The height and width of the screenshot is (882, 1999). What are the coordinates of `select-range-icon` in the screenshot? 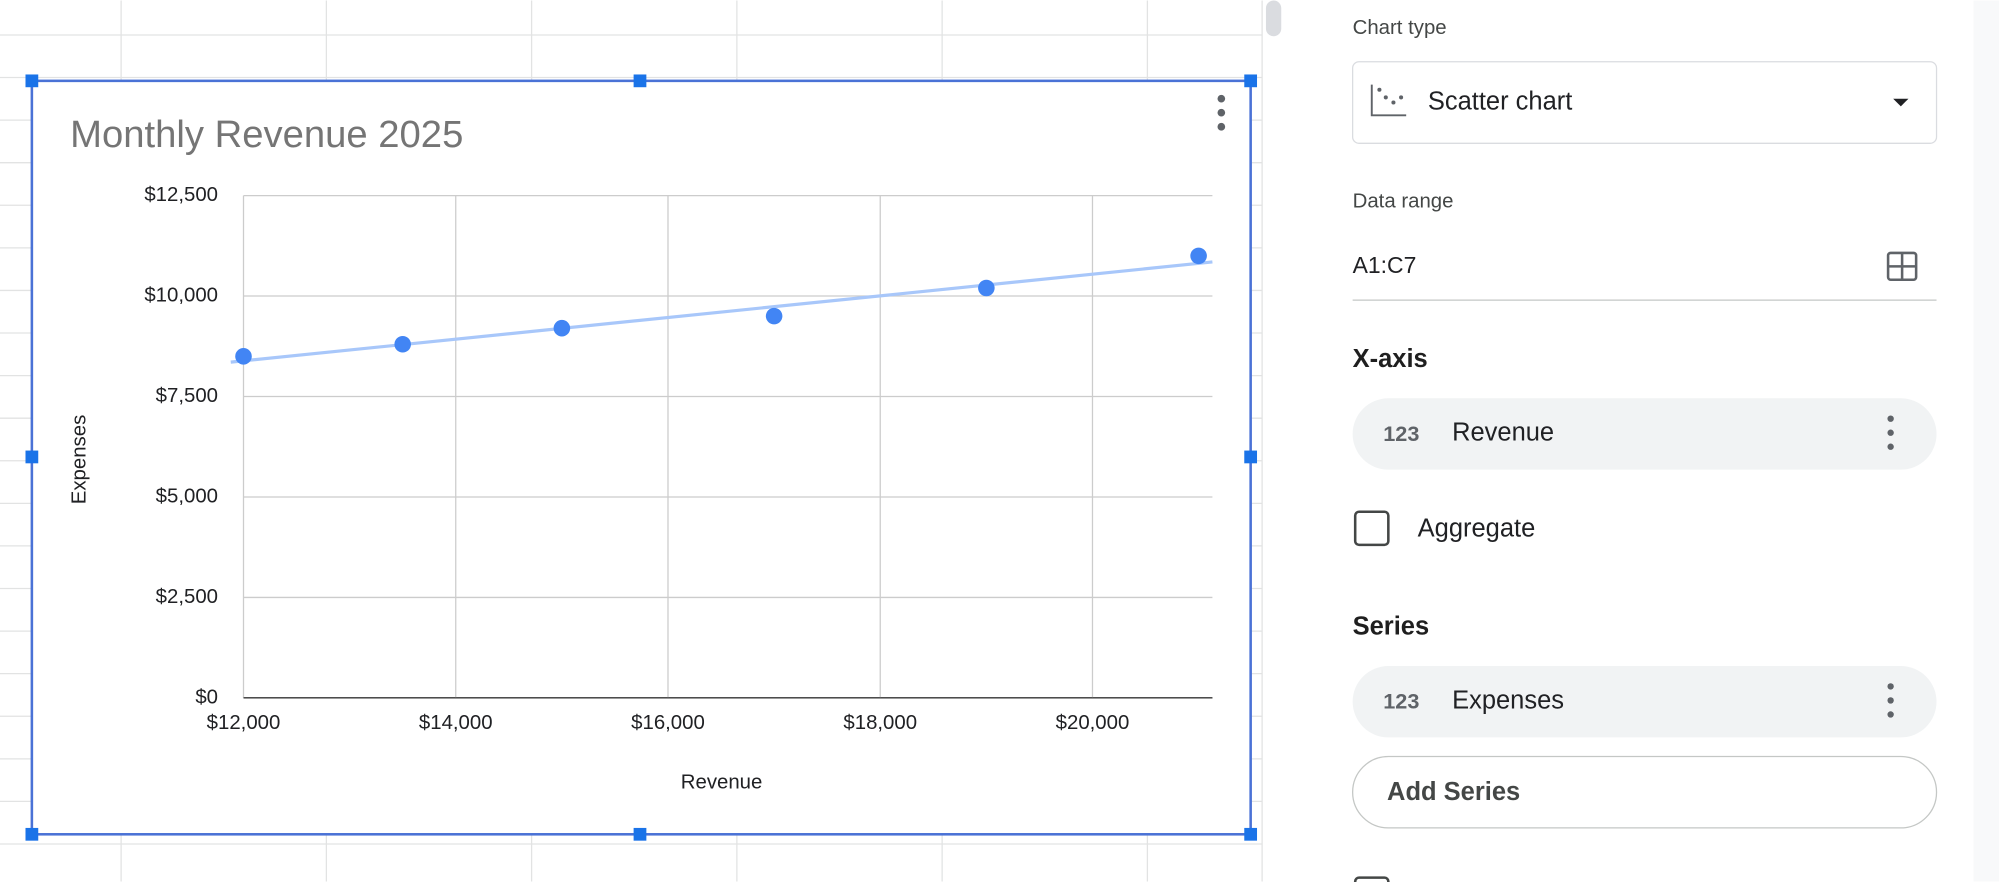 It's located at (1902, 266).